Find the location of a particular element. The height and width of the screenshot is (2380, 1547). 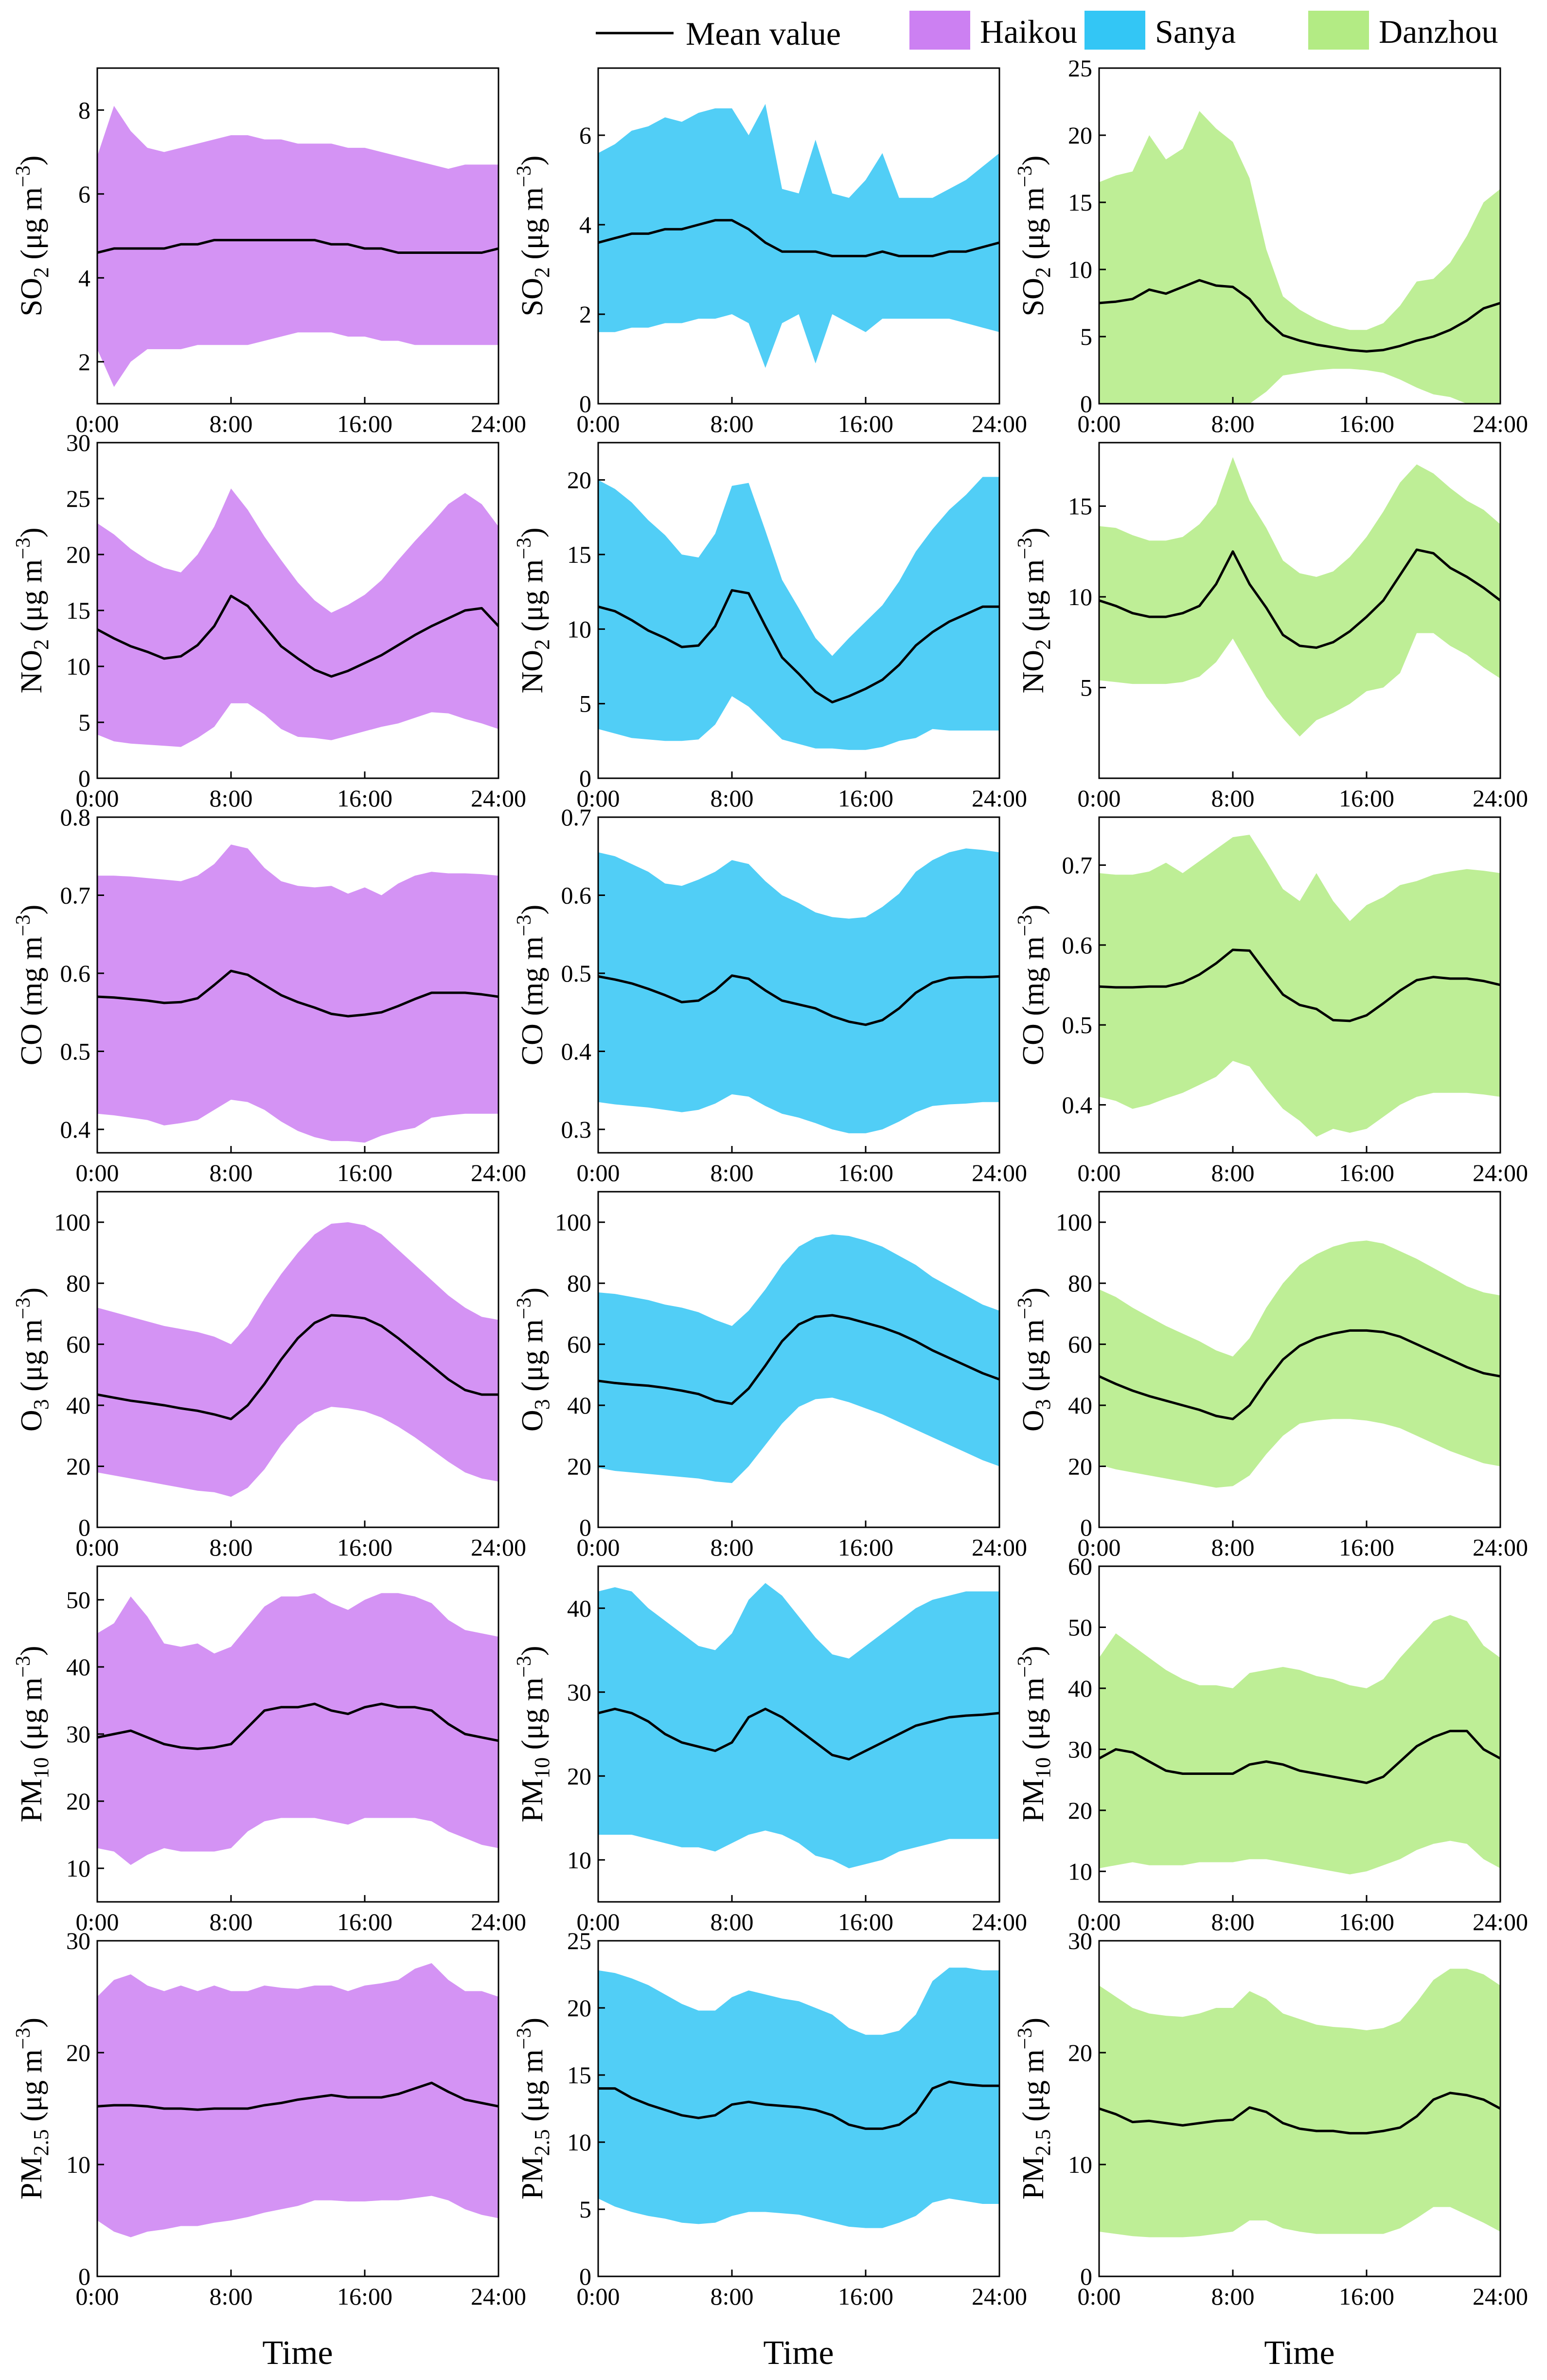

range-band-no2-danzhou is located at coordinates (1299, 597).